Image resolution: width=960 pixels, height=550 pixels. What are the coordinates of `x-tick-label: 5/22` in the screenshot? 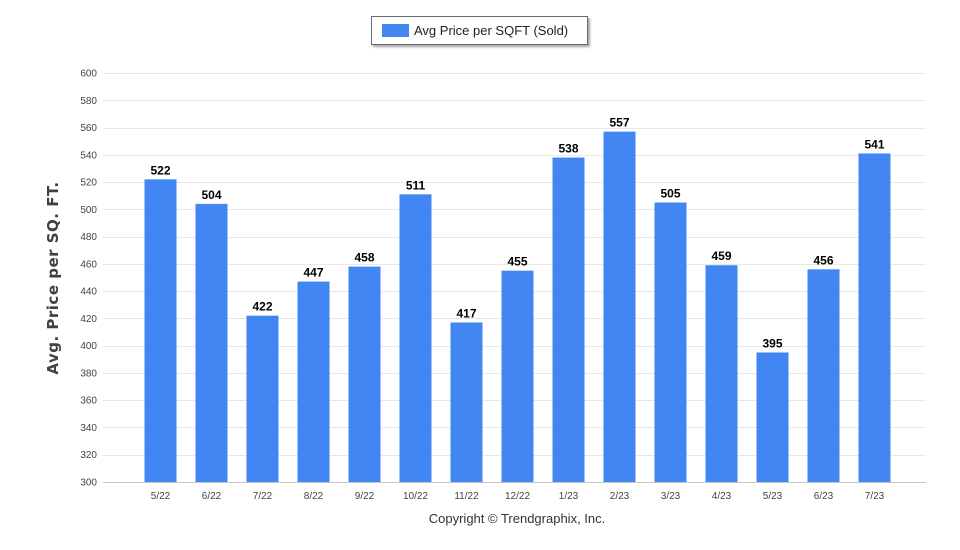 It's located at (161, 496).